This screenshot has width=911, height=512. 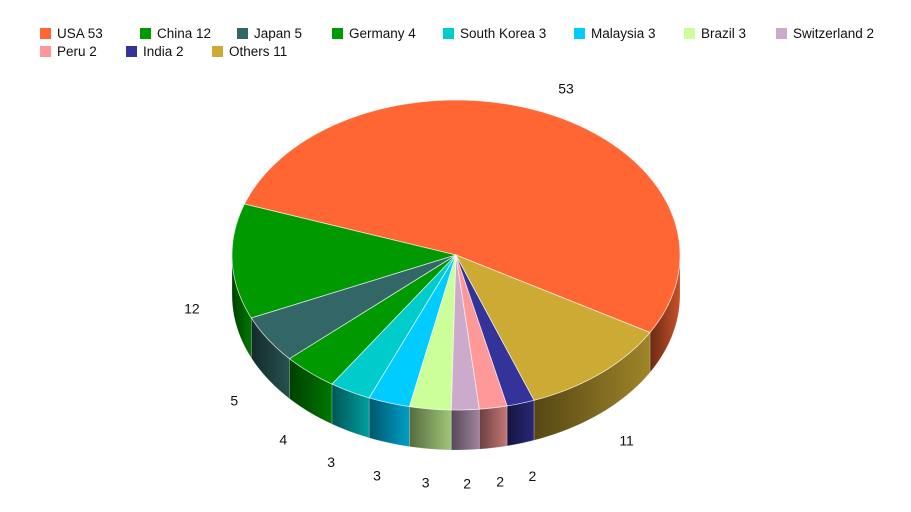 What do you see at coordinates (45, 51) in the screenshot?
I see `legend-swatch-peru` at bounding box center [45, 51].